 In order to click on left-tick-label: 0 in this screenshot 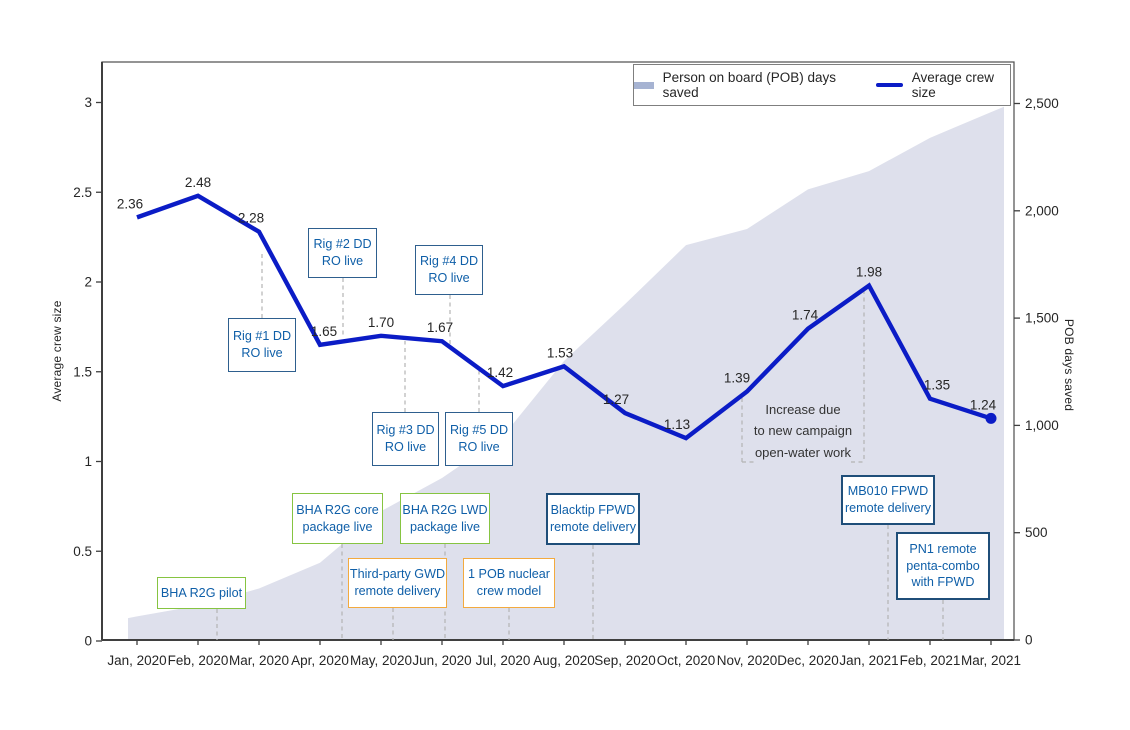, I will do `click(88, 641)`.